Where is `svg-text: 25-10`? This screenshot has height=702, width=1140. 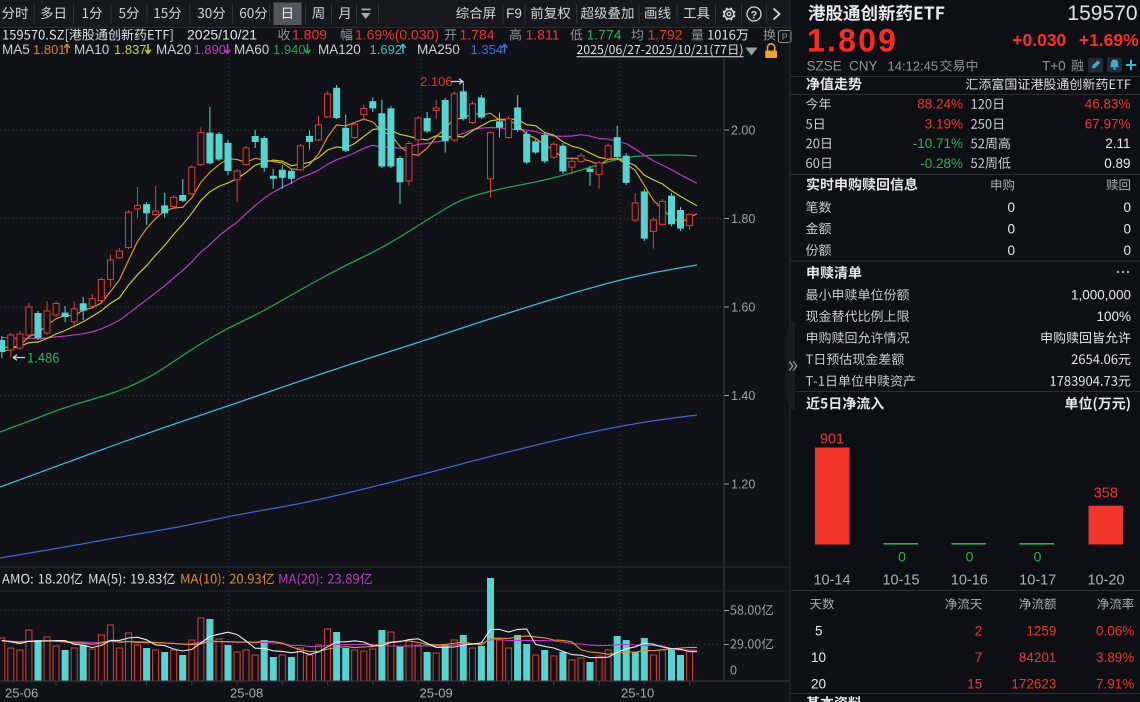
svg-text: 25-10 is located at coordinates (637, 693).